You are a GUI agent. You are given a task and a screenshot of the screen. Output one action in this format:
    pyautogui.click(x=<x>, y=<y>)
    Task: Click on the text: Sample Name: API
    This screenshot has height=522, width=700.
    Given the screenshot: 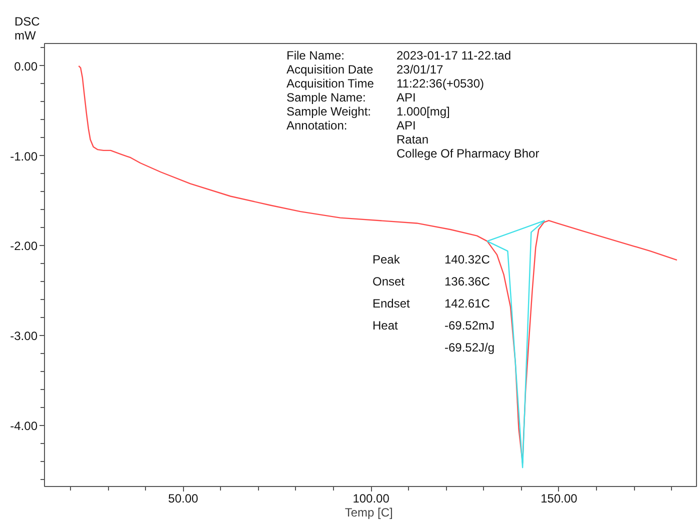 What is the action you would take?
    pyautogui.click(x=351, y=97)
    